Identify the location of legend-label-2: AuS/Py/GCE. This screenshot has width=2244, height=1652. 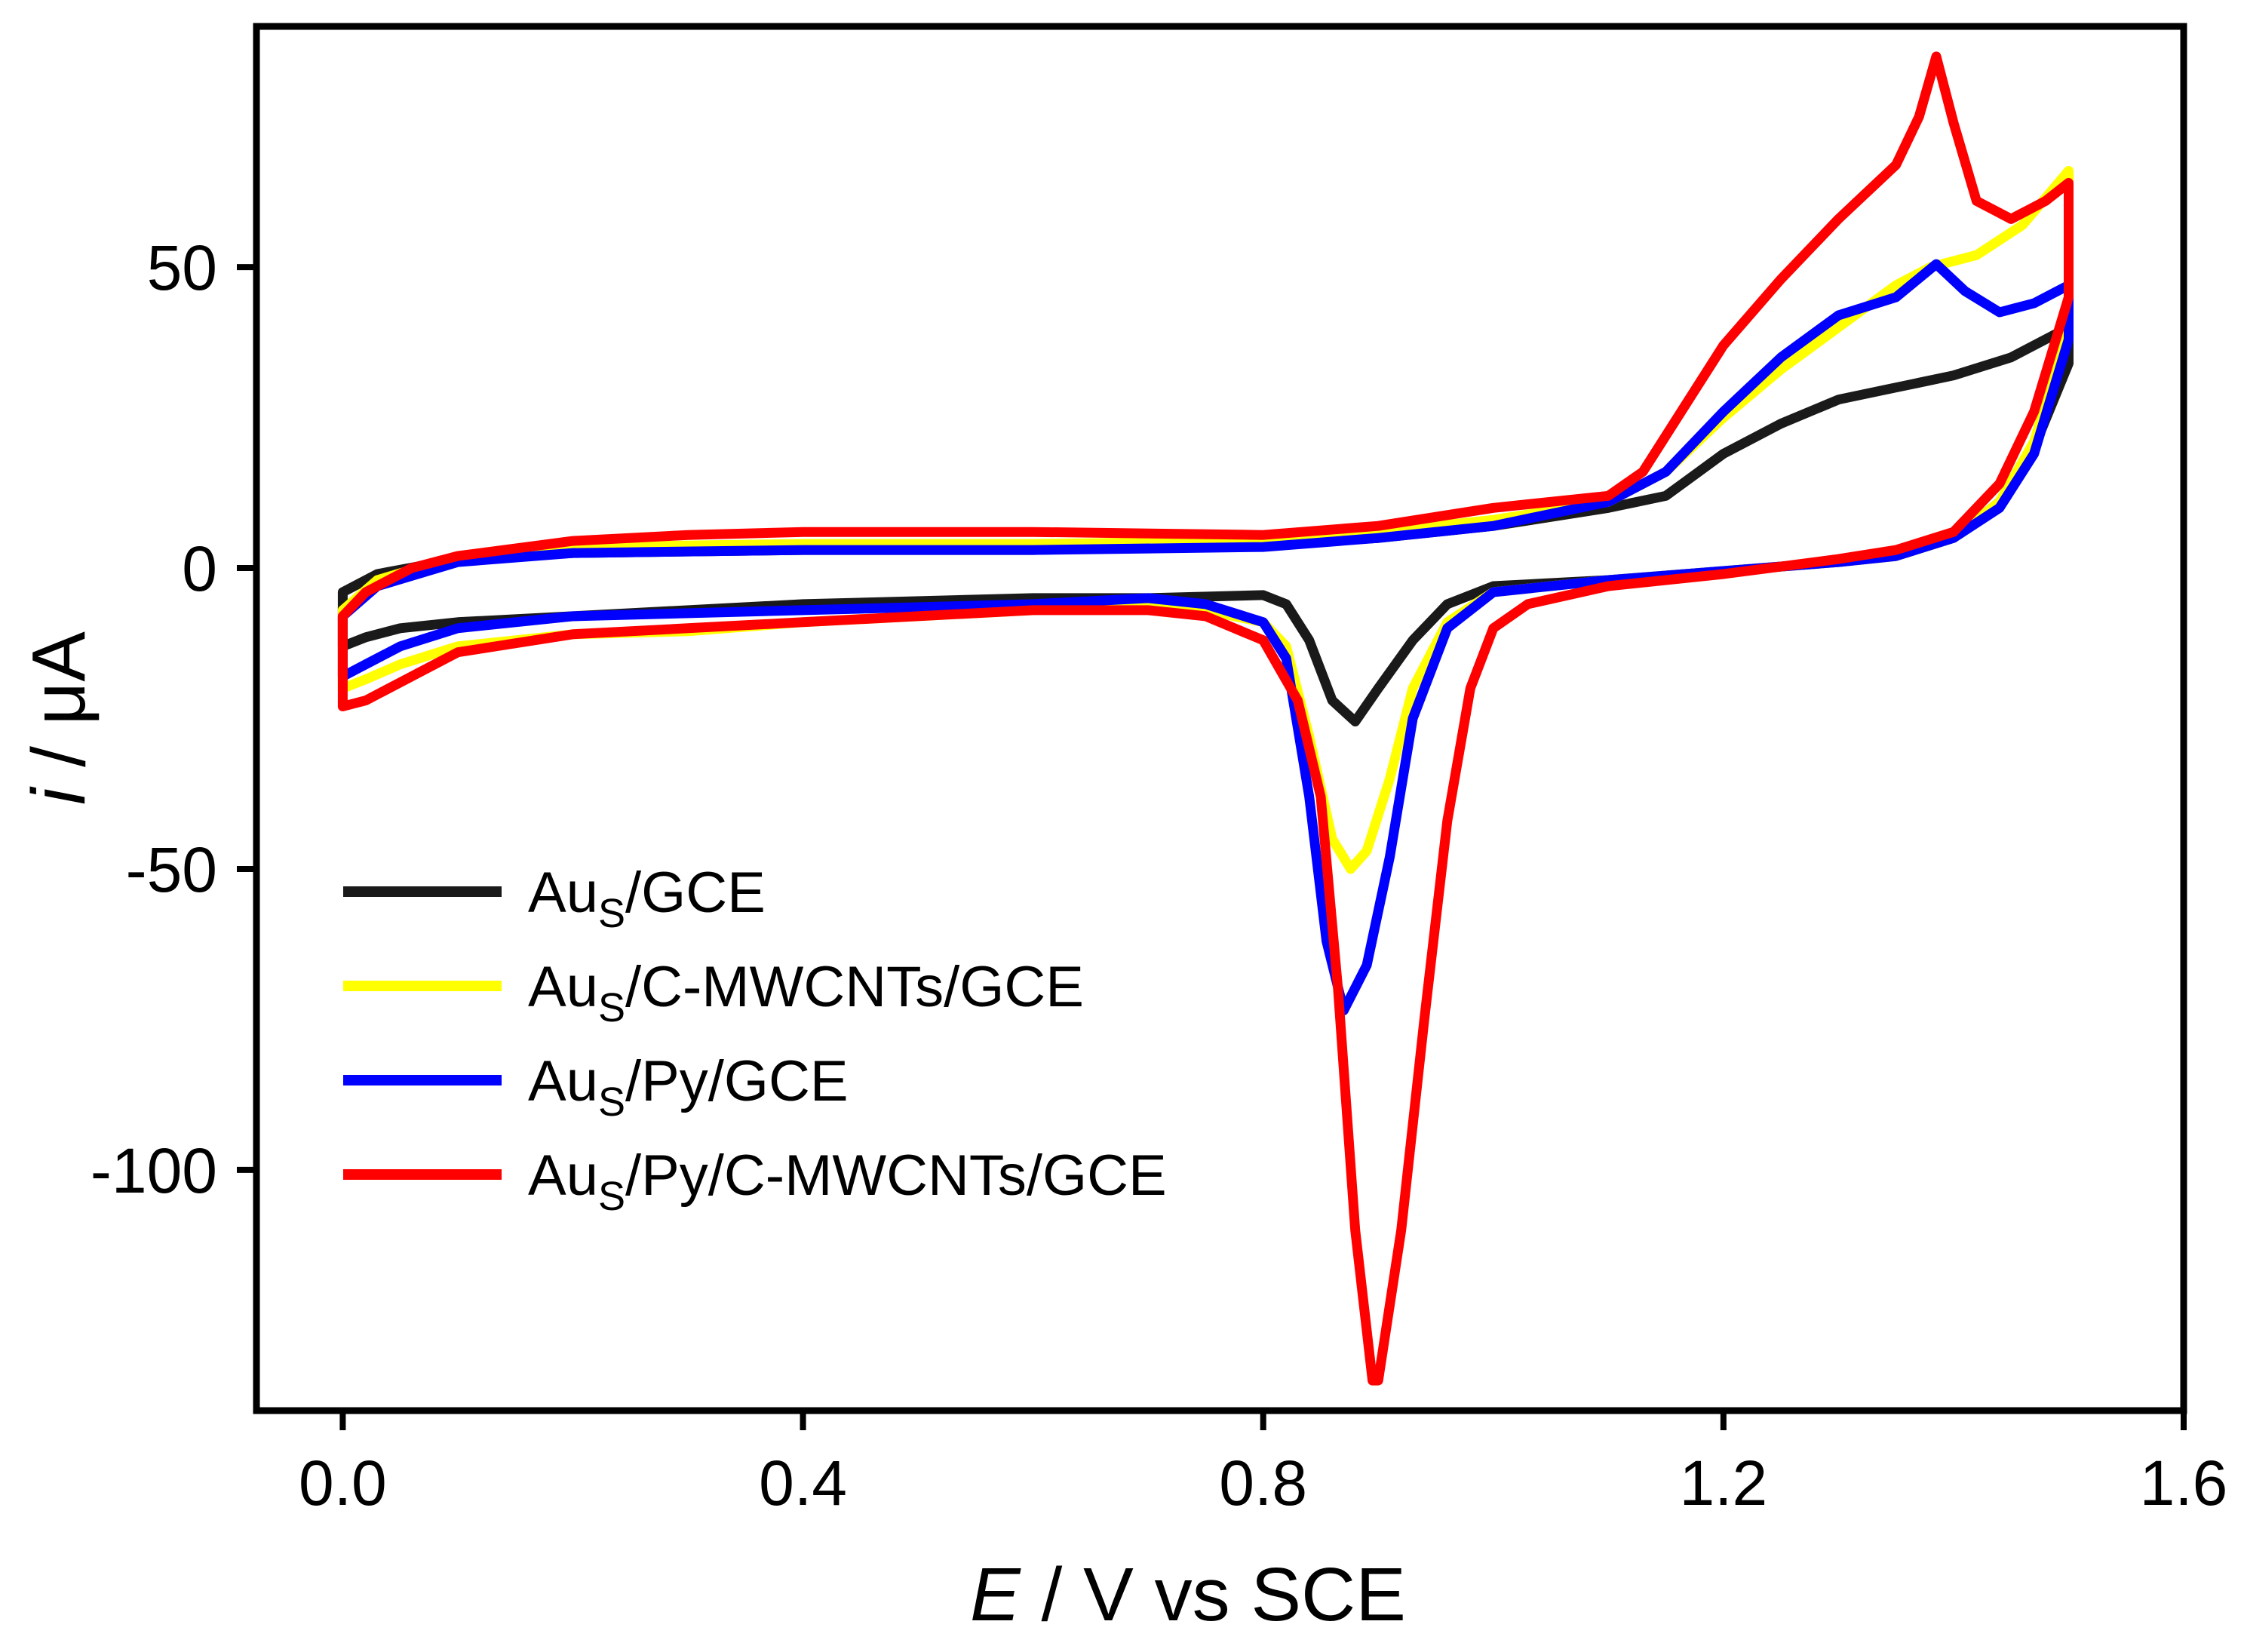
(688, 1087).